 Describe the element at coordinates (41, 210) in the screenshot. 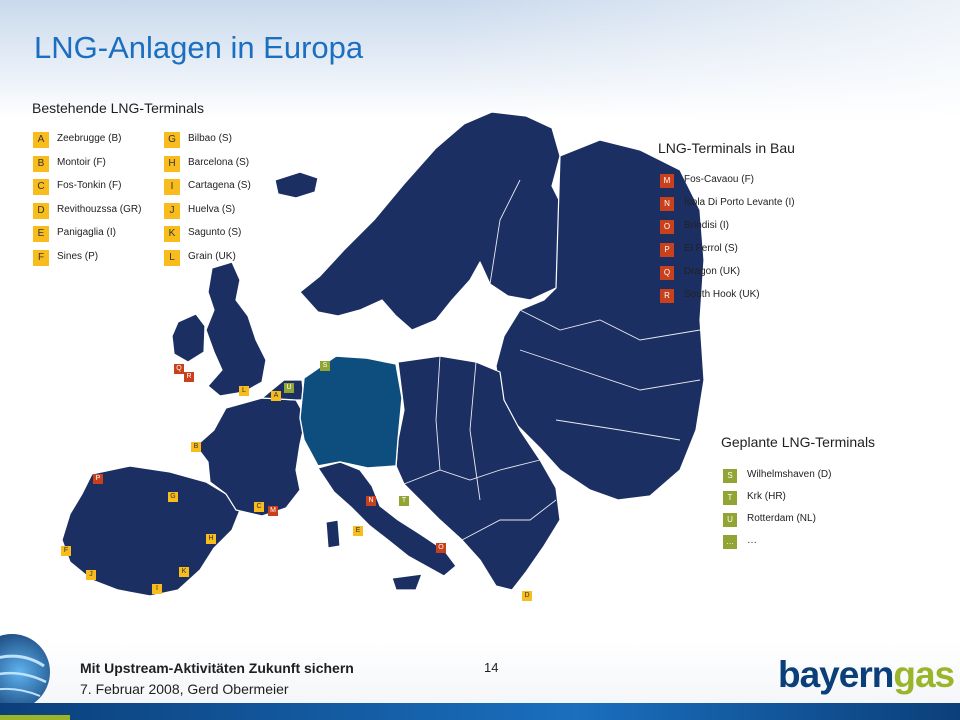

I see `legend-badge: D` at that location.